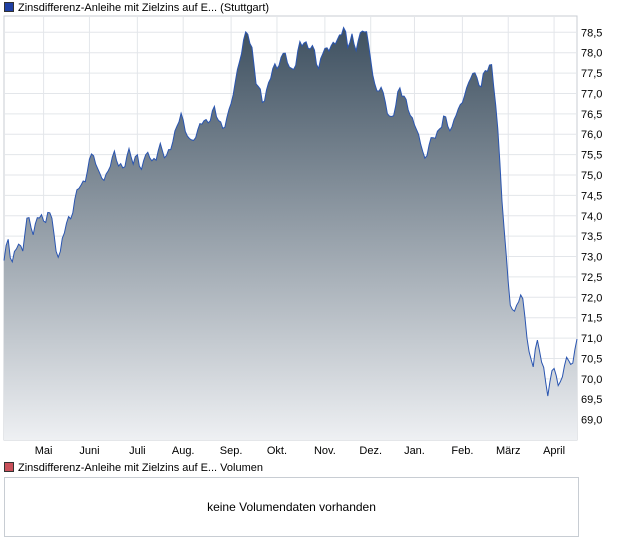 This screenshot has height=546, width=620. Describe the element at coordinates (591, 94) in the screenshot. I see `y-tick-label: 77,0` at that location.